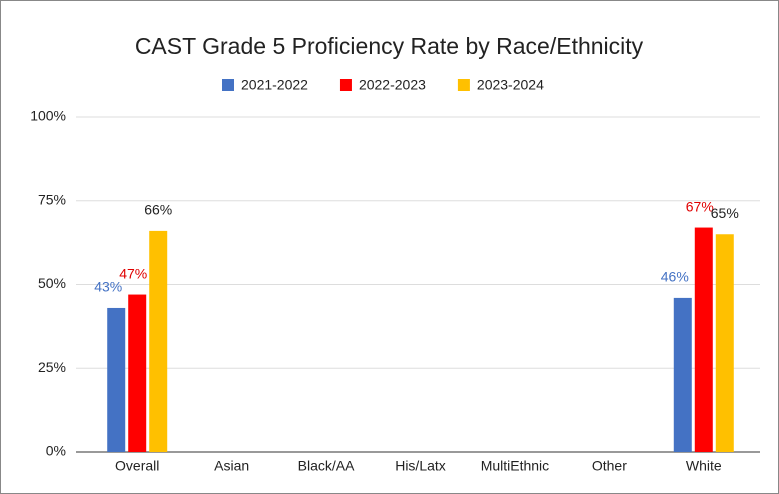 The width and height of the screenshot is (779, 494). Describe the element at coordinates (56, 451) in the screenshot. I see `y-tick-label: 0%` at that location.